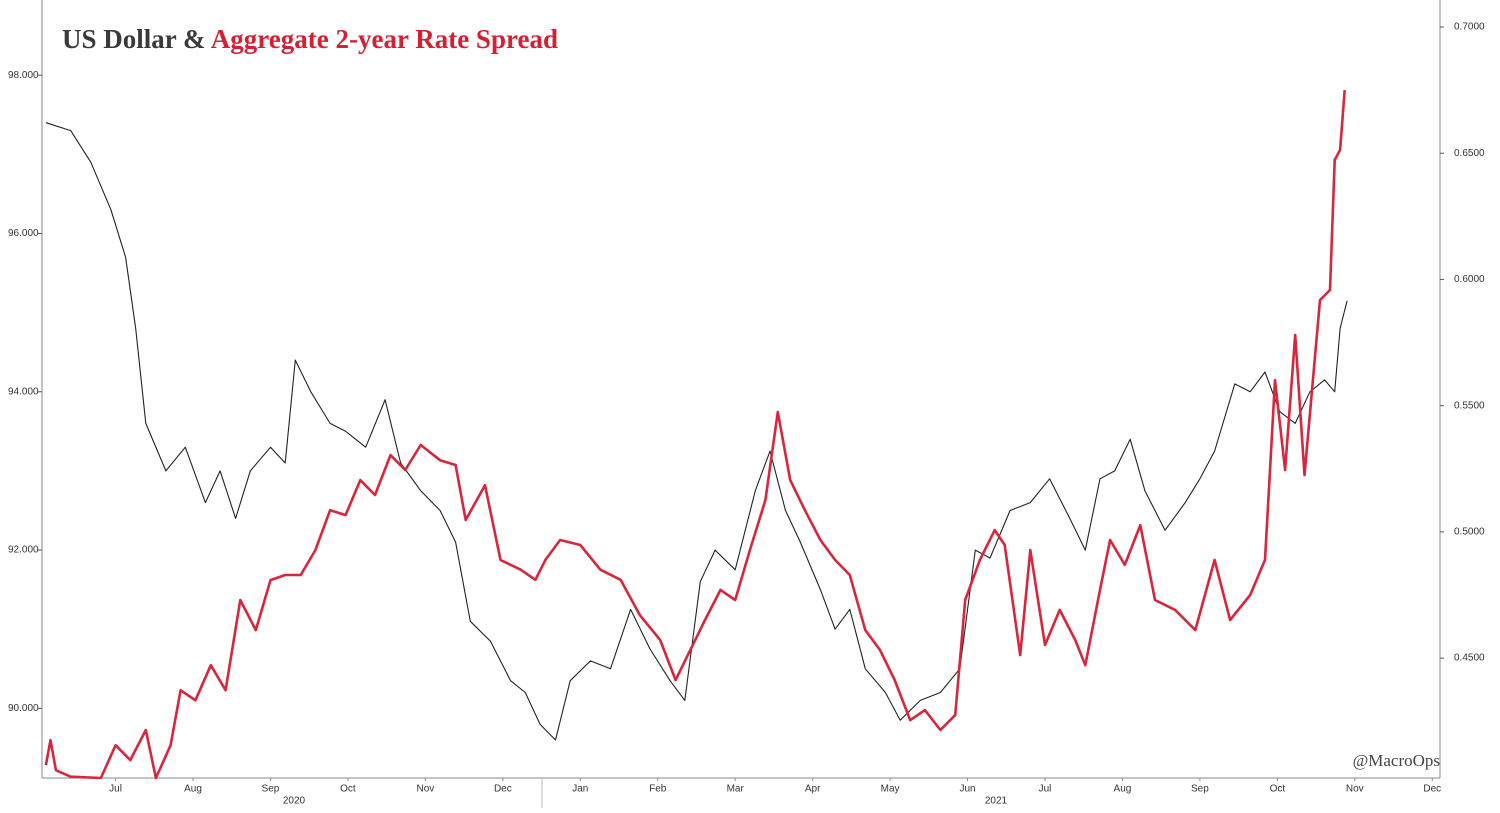  Describe the element at coordinates (23, 233) in the screenshot. I see `y-tick-label: 96.000` at that location.